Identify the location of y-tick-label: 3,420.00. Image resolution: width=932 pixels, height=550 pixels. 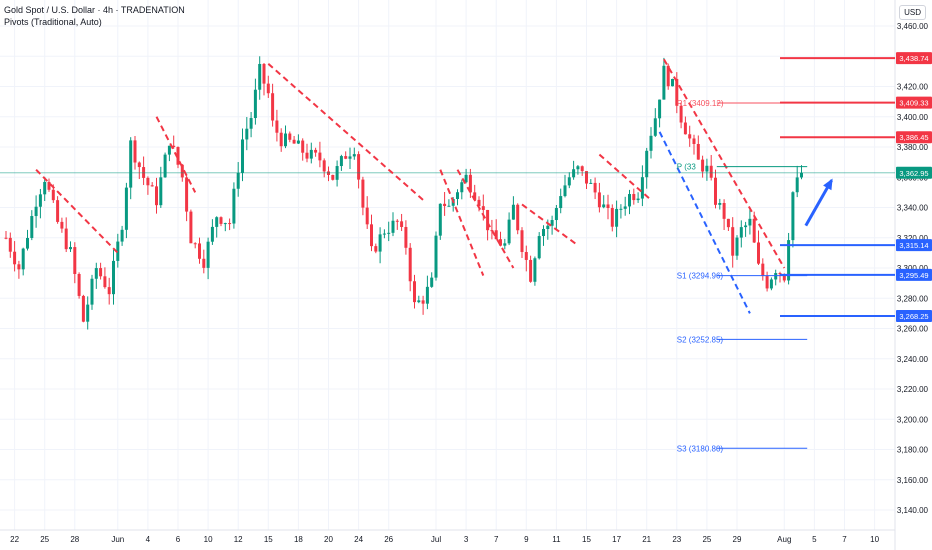
(913, 87).